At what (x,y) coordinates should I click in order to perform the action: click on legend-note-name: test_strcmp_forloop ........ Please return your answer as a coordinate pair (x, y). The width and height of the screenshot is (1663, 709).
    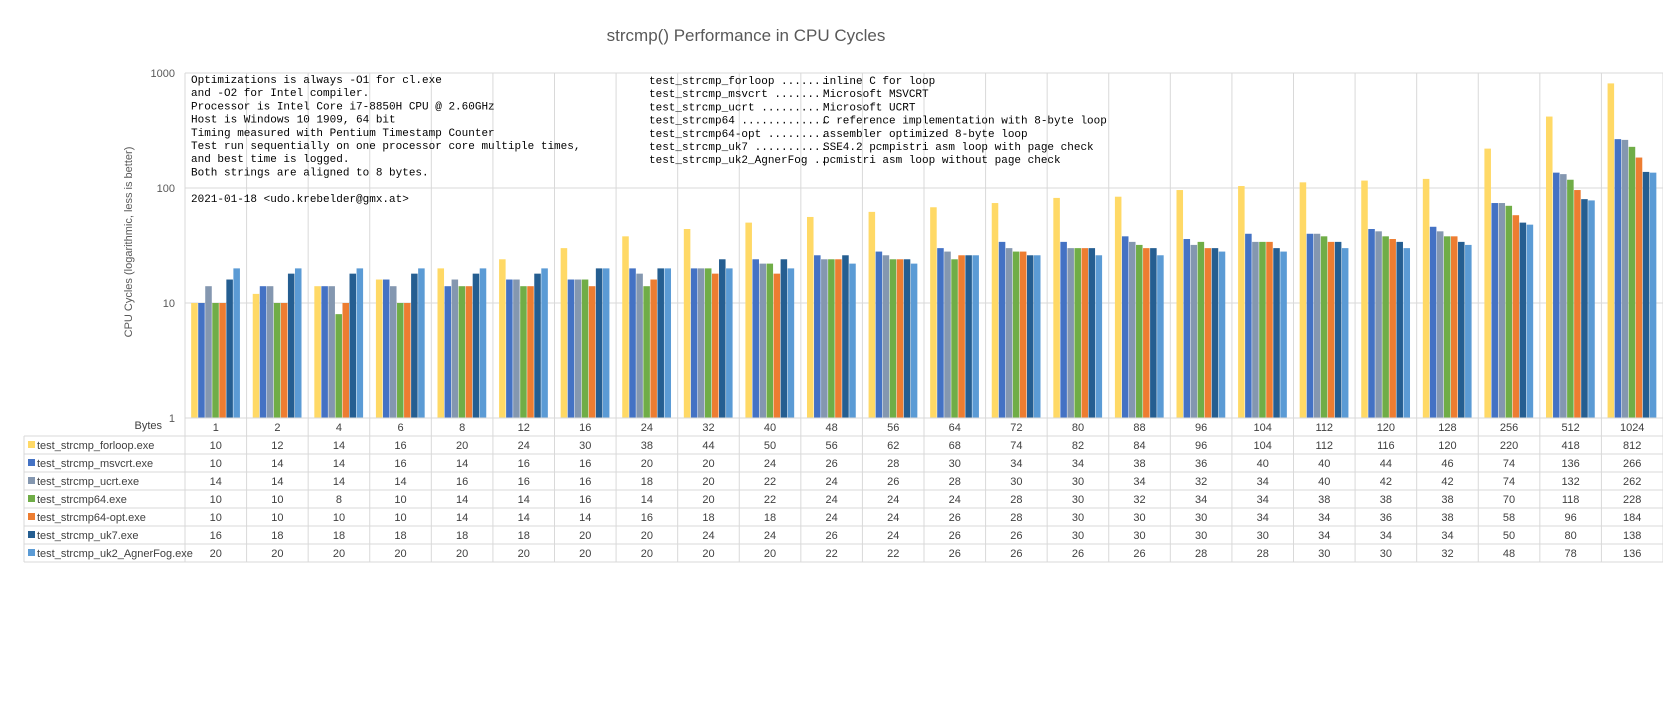
    Looking at the image, I should click on (738, 82).